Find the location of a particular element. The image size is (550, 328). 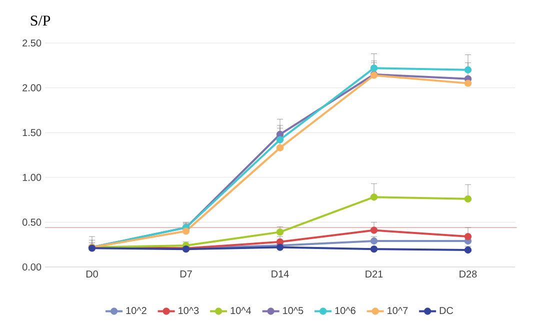

x-tick-label: D14 is located at coordinates (280, 274).